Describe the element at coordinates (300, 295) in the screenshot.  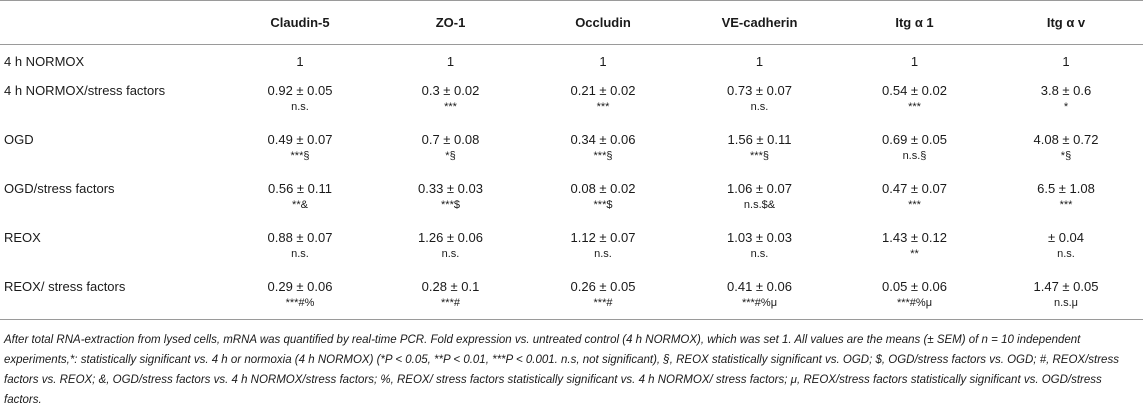
I see `cell-claudin-5: 0.29 ± 0.06 ***#%` at that location.